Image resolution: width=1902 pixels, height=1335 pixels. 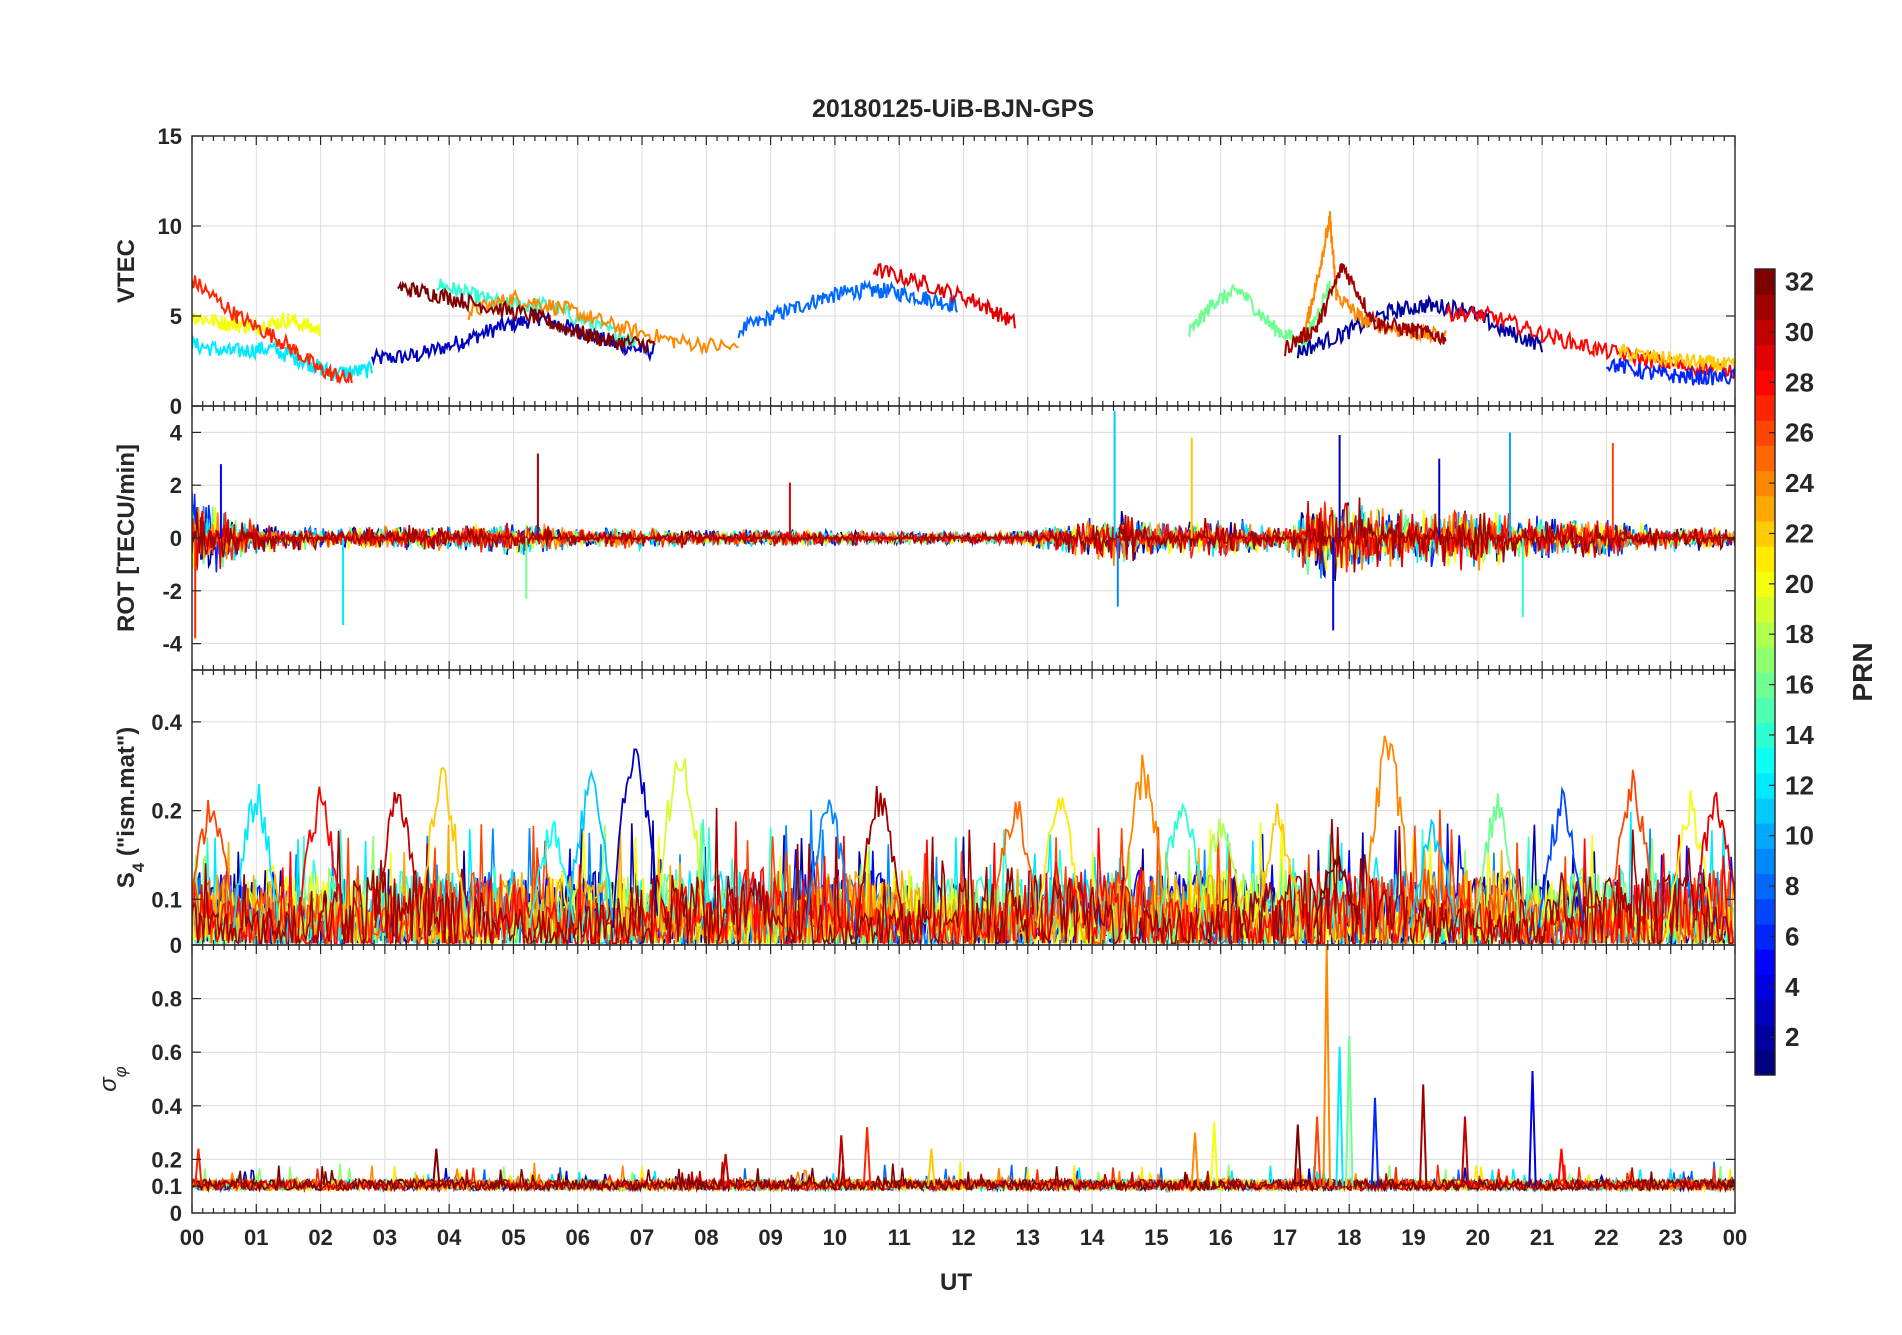 I want to click on x-tick-label: 20, so click(x=1478, y=1237).